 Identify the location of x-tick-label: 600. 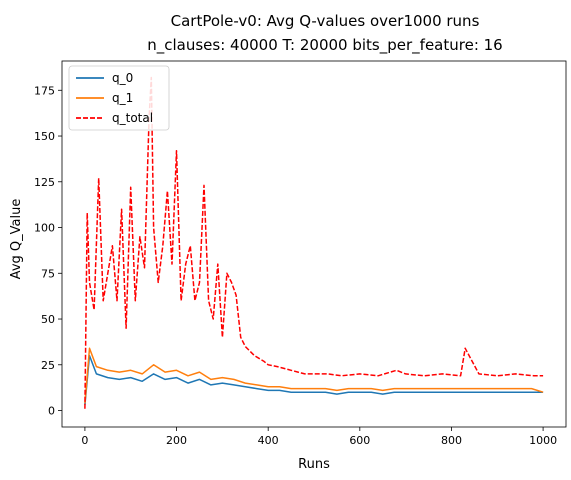
(359, 440).